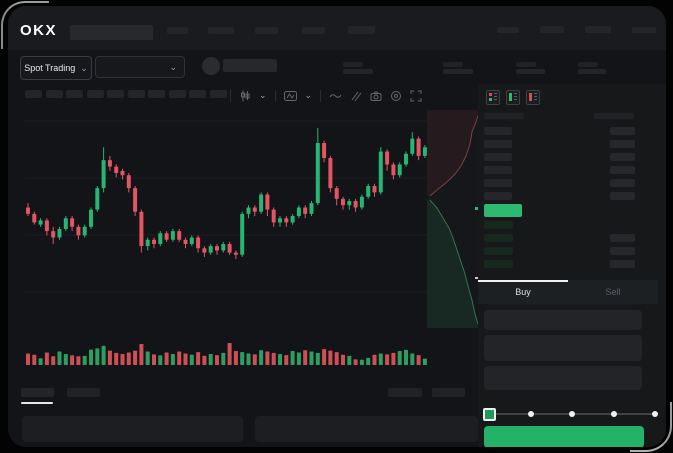 The height and width of the screenshot is (453, 673). I want to click on amount-input, so click(563, 348).